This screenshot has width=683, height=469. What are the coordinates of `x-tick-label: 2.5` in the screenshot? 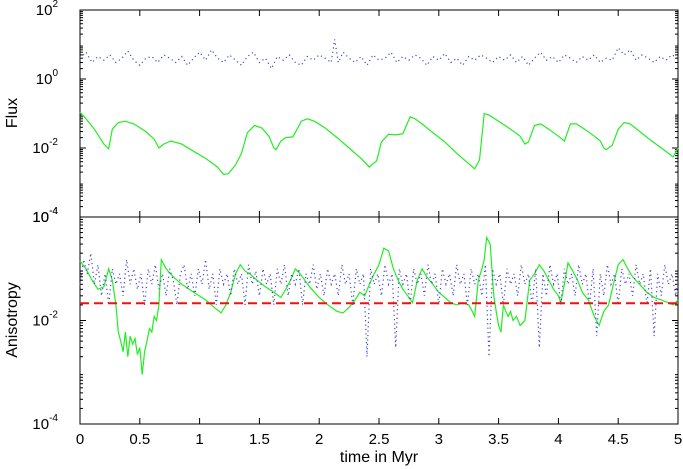 It's located at (379, 439).